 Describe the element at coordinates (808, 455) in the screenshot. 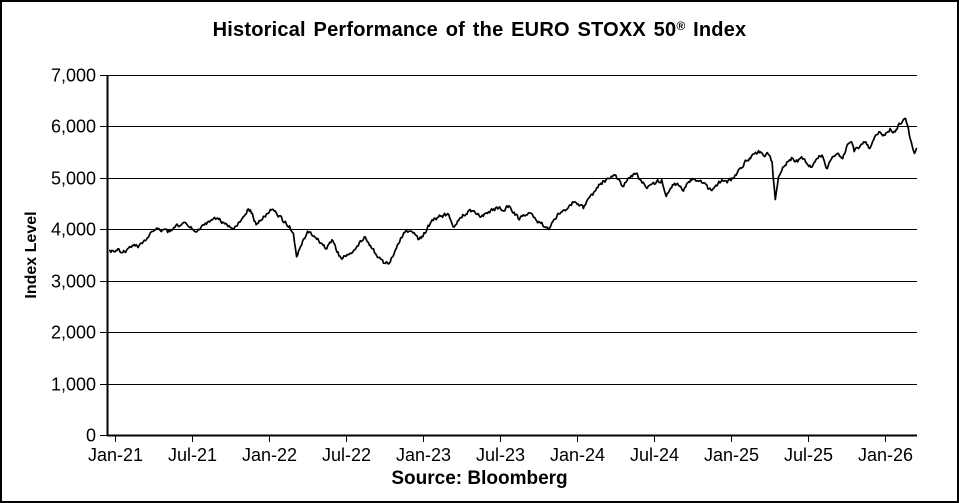

I see `x-tick-label: Jul-25` at that location.